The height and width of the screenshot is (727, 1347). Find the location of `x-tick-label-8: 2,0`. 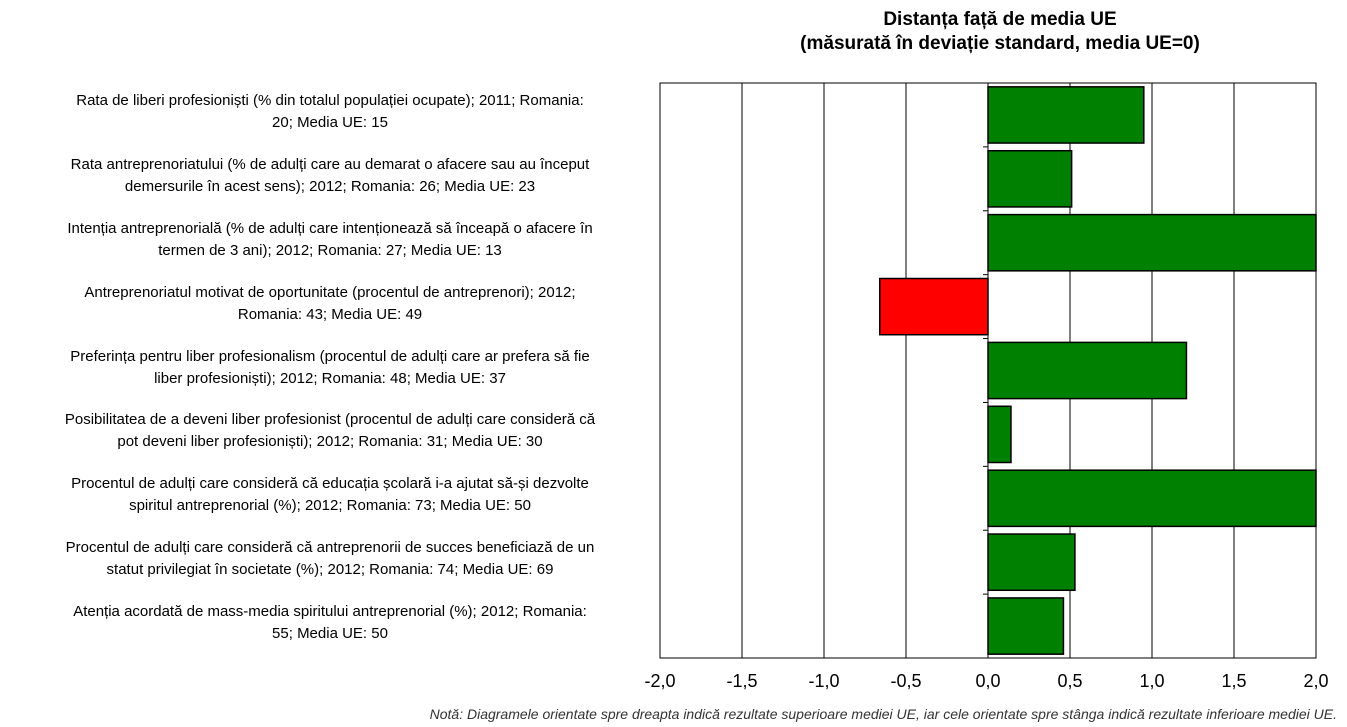

x-tick-label-8: 2,0 is located at coordinates (1315, 681).